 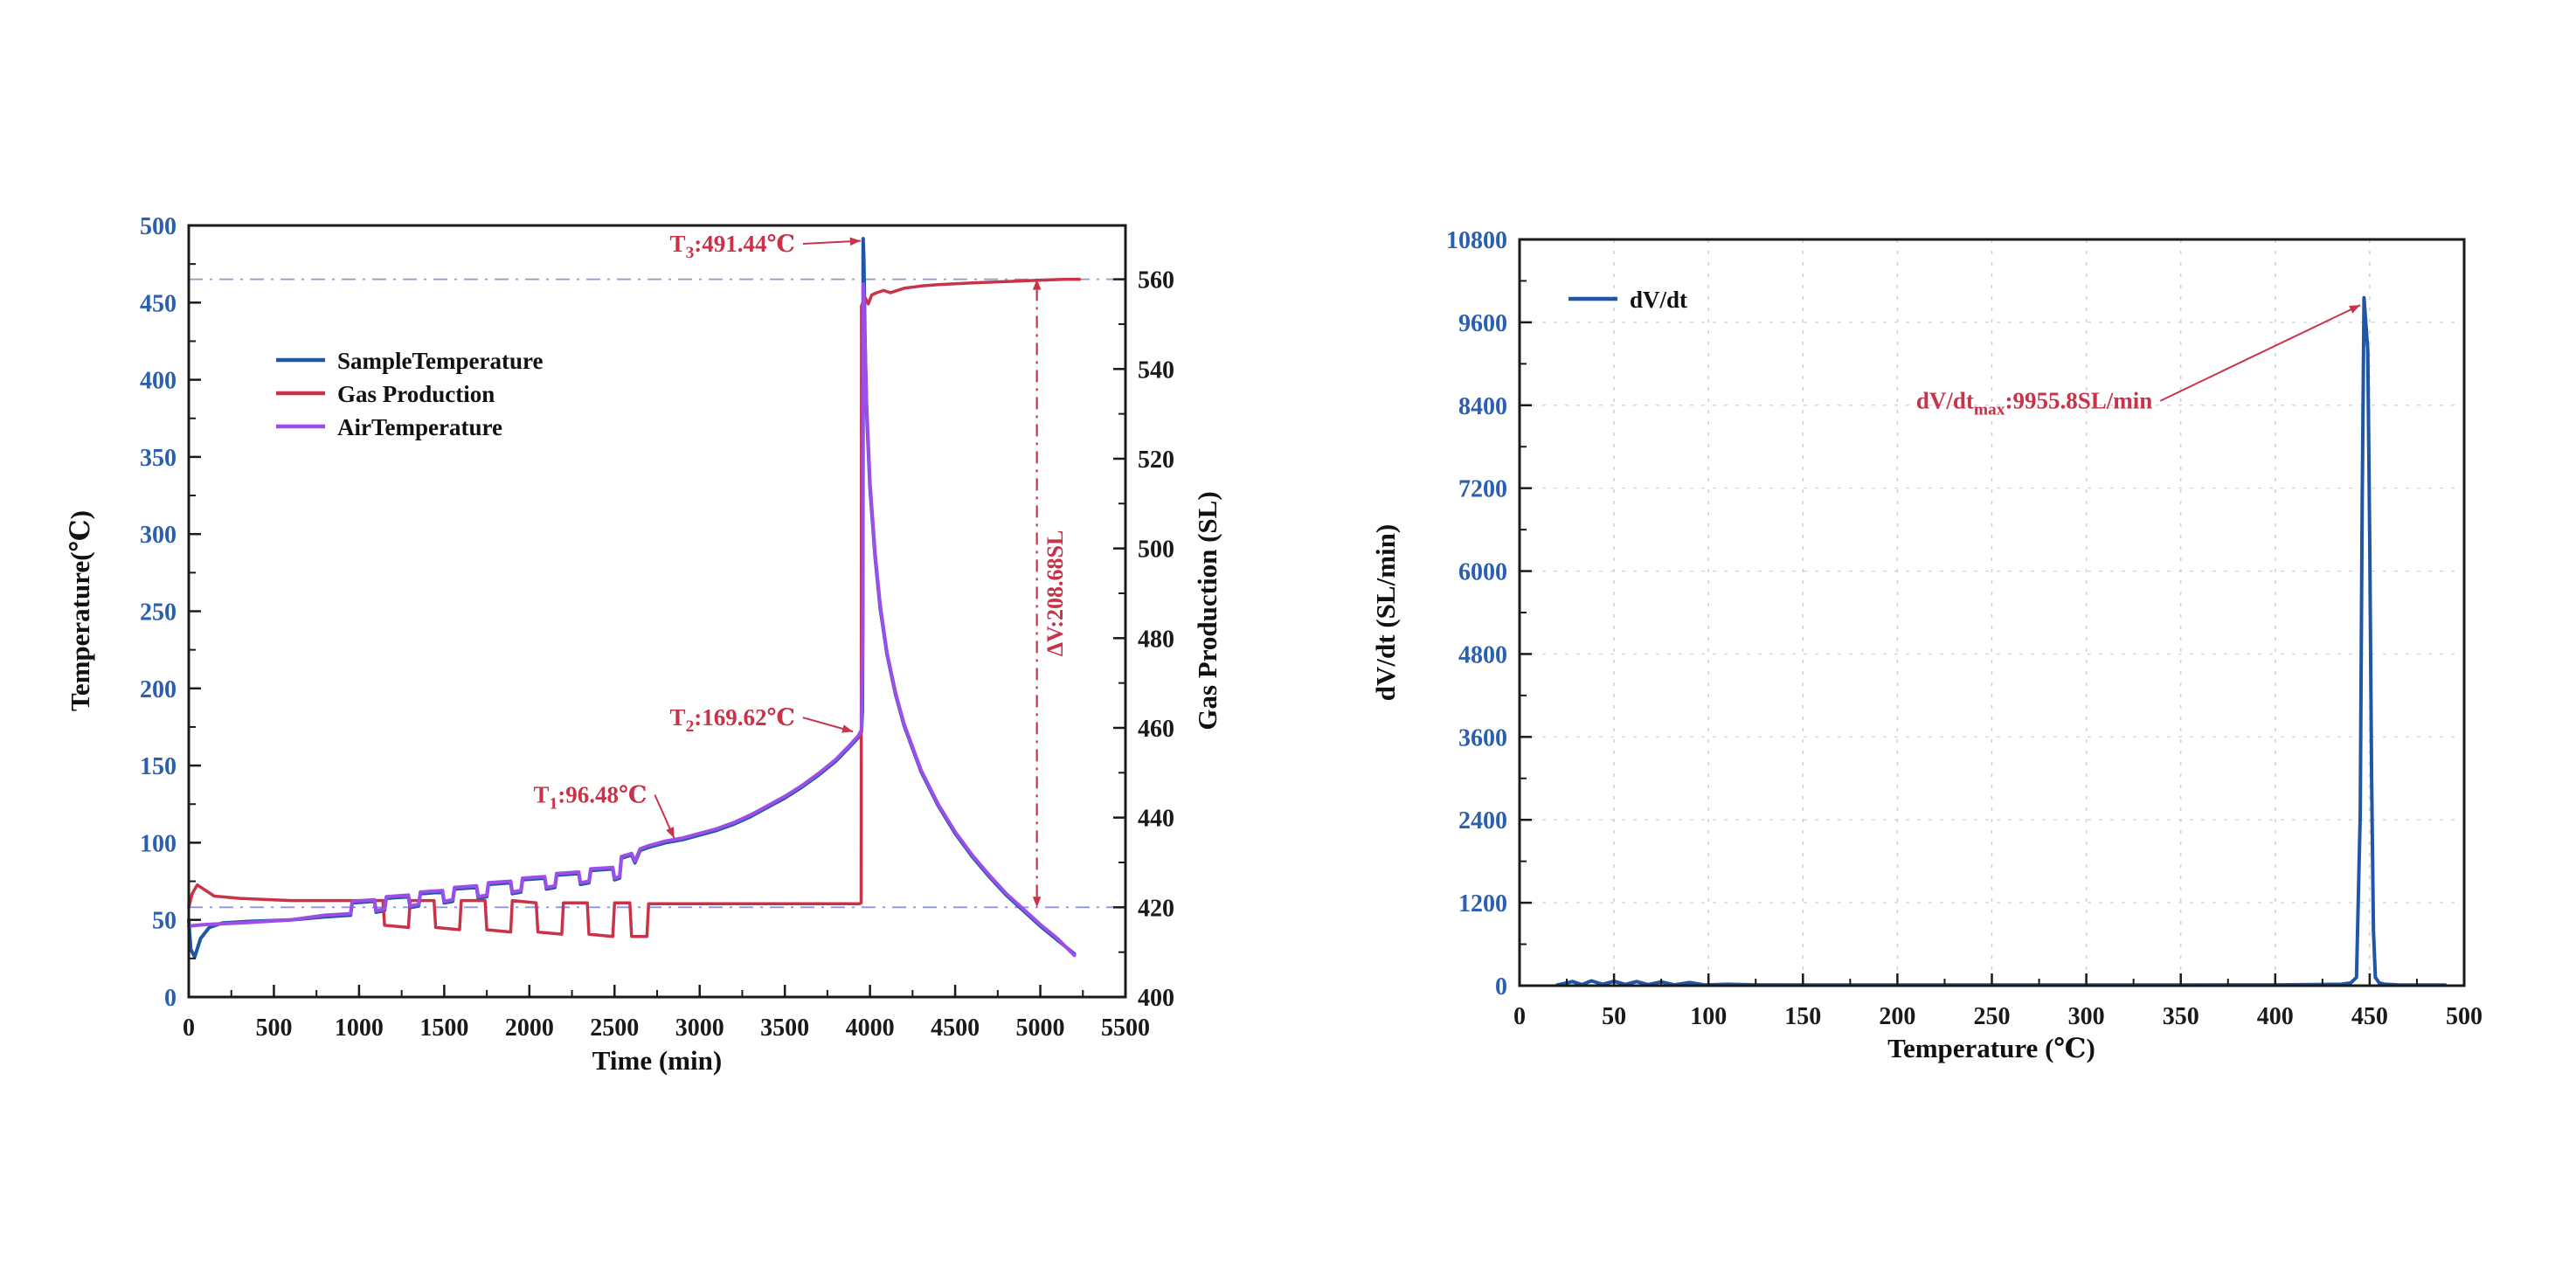 I want to click on svg-text: 7200, so click(x=1482, y=489).